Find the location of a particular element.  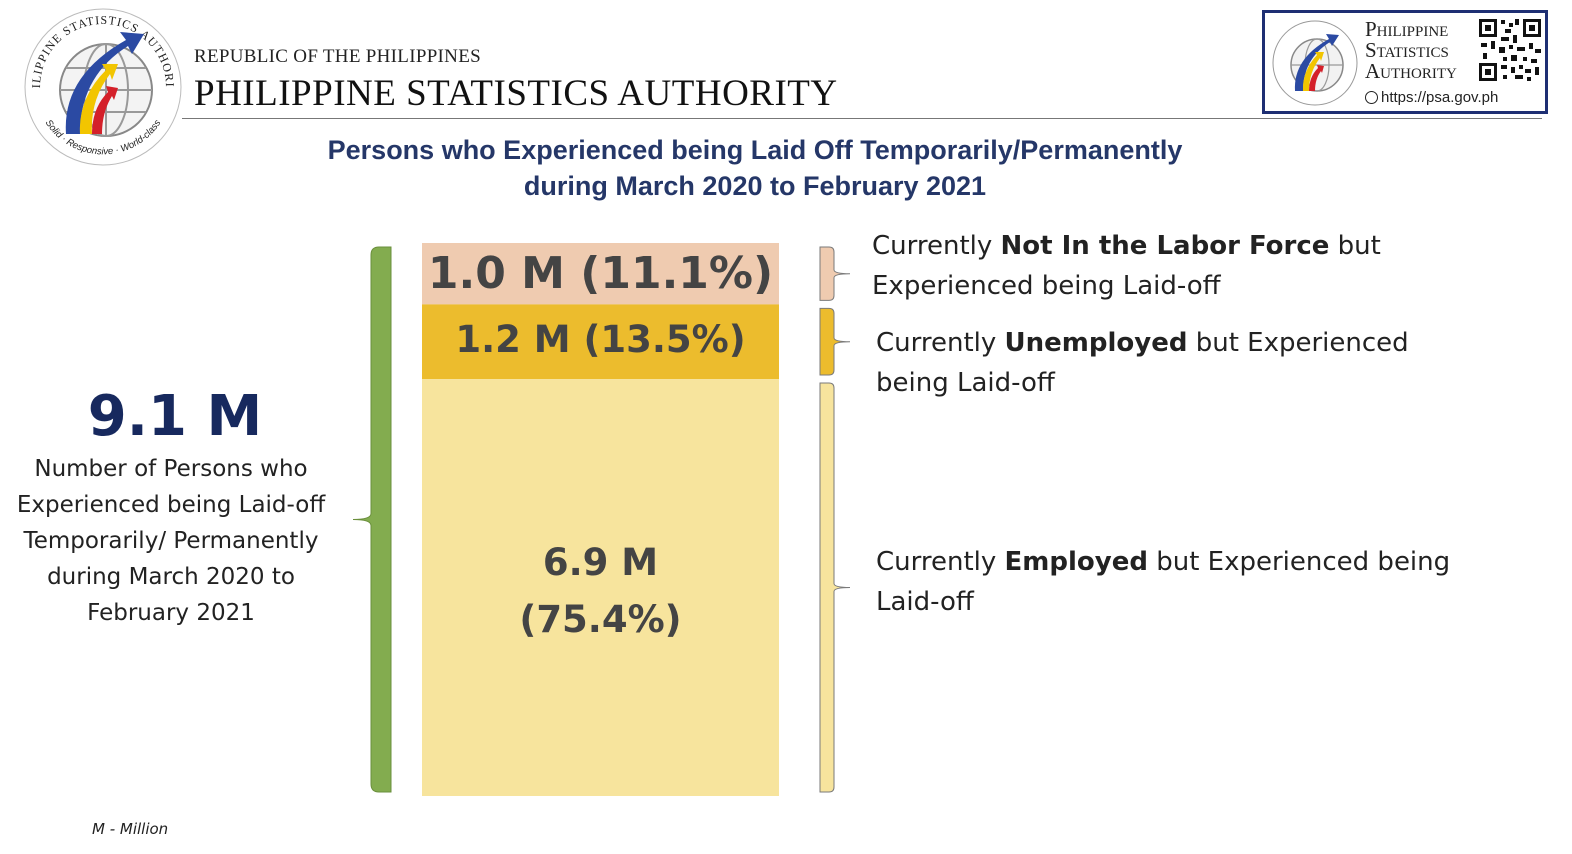

header-republic: REPUBLIC OF THE PHILIPPINES is located at coordinates (337, 56).